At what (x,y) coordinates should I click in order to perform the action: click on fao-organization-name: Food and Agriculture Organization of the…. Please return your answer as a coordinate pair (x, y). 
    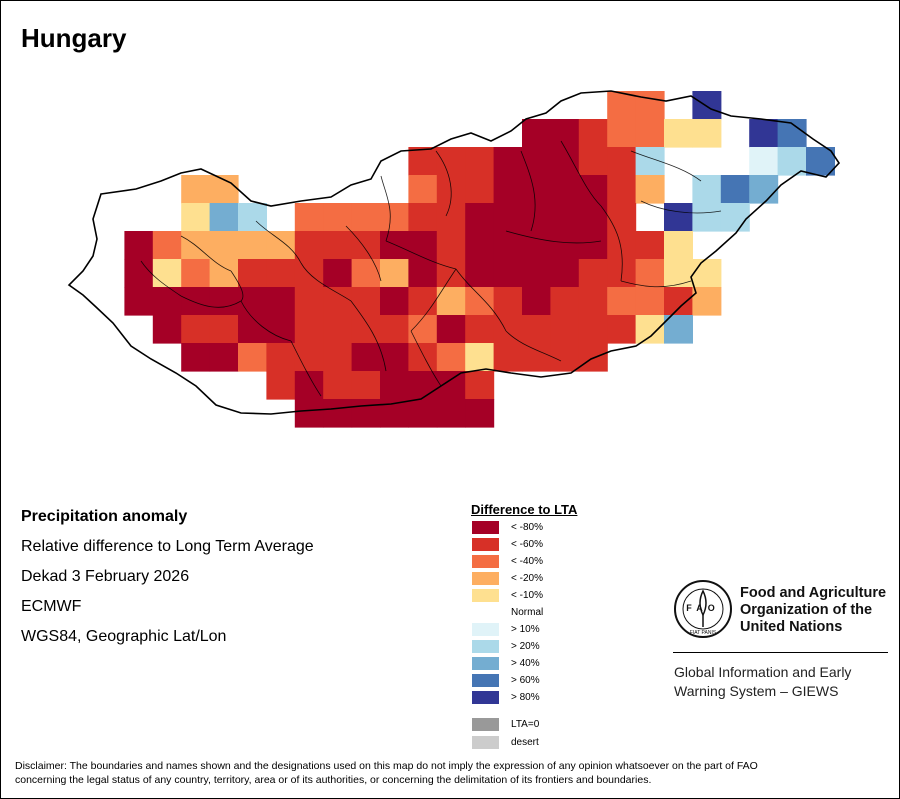
    Looking at the image, I should click on (813, 610).